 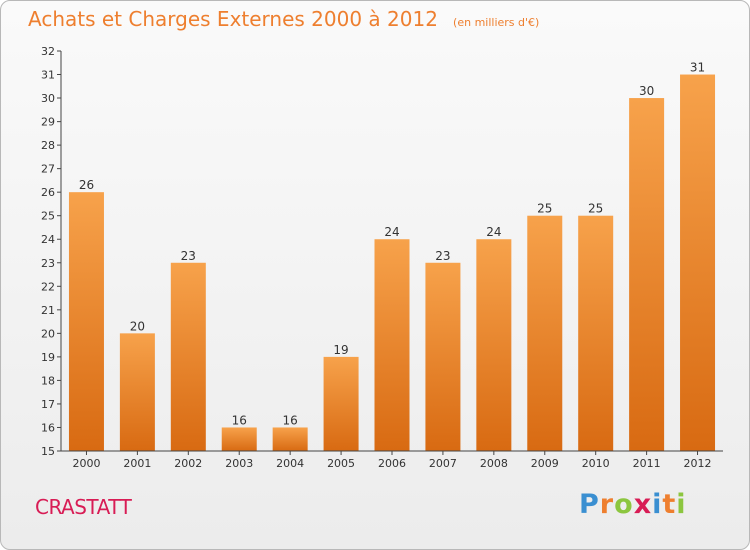 What do you see at coordinates (233, 19) in the screenshot?
I see `chart-title: Achats et Charges Externes 2000 à 2012` at bounding box center [233, 19].